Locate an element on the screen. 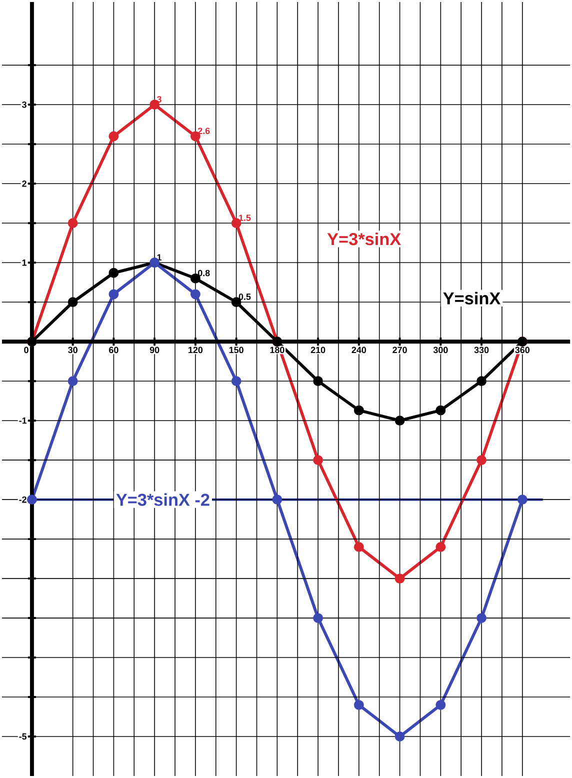 This screenshot has width=572, height=778. y-tick-label: 3 is located at coordinates (24, 104).